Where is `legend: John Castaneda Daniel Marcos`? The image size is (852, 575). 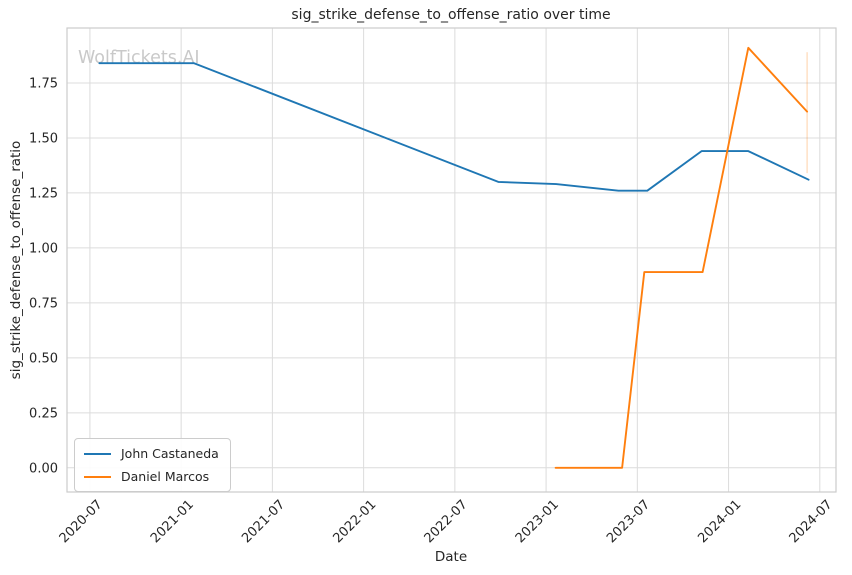
legend: John Castaneda Daniel Marcos is located at coordinates (152, 465).